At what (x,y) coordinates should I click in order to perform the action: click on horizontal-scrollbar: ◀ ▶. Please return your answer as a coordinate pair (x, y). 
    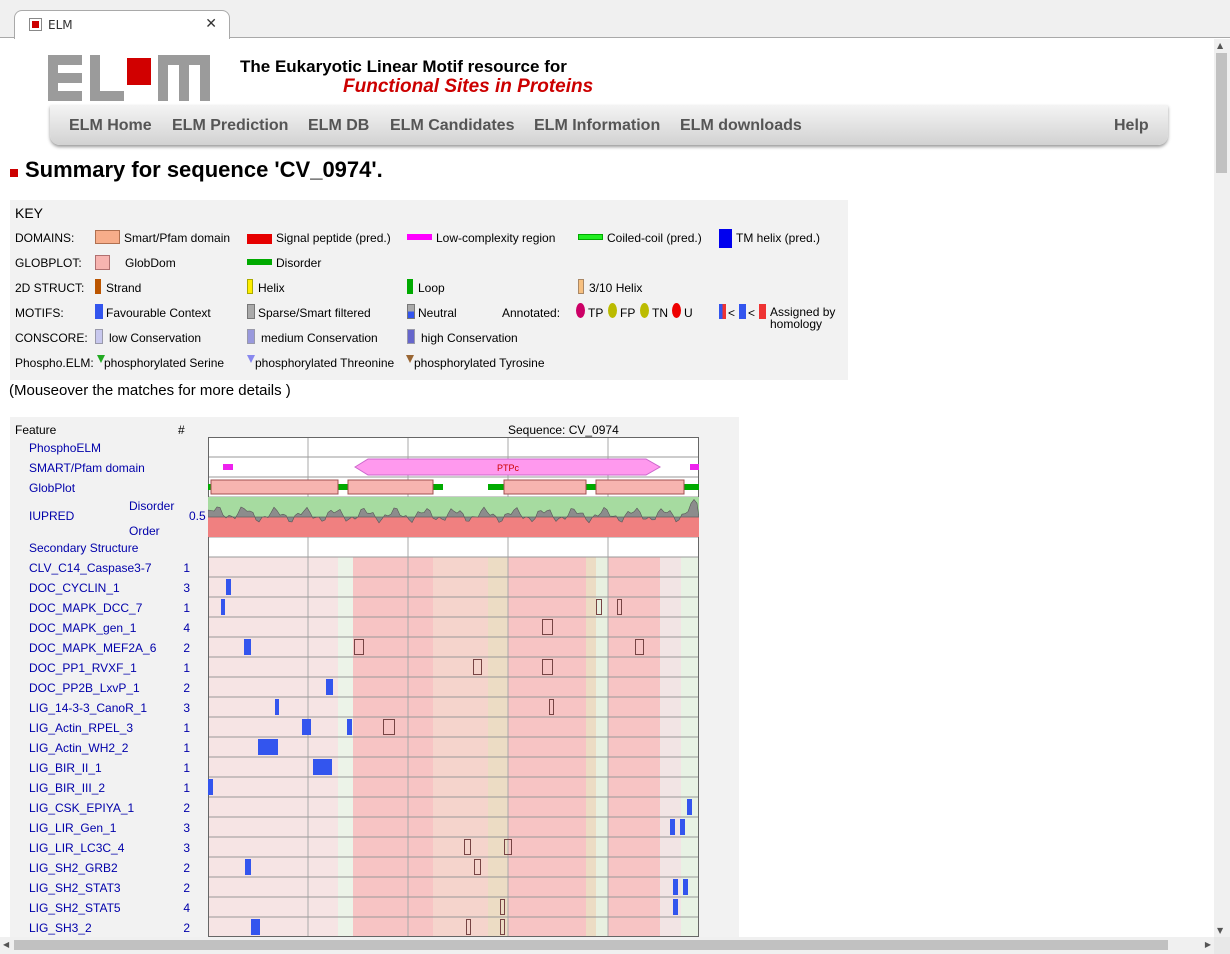
    Looking at the image, I should click on (607, 945).